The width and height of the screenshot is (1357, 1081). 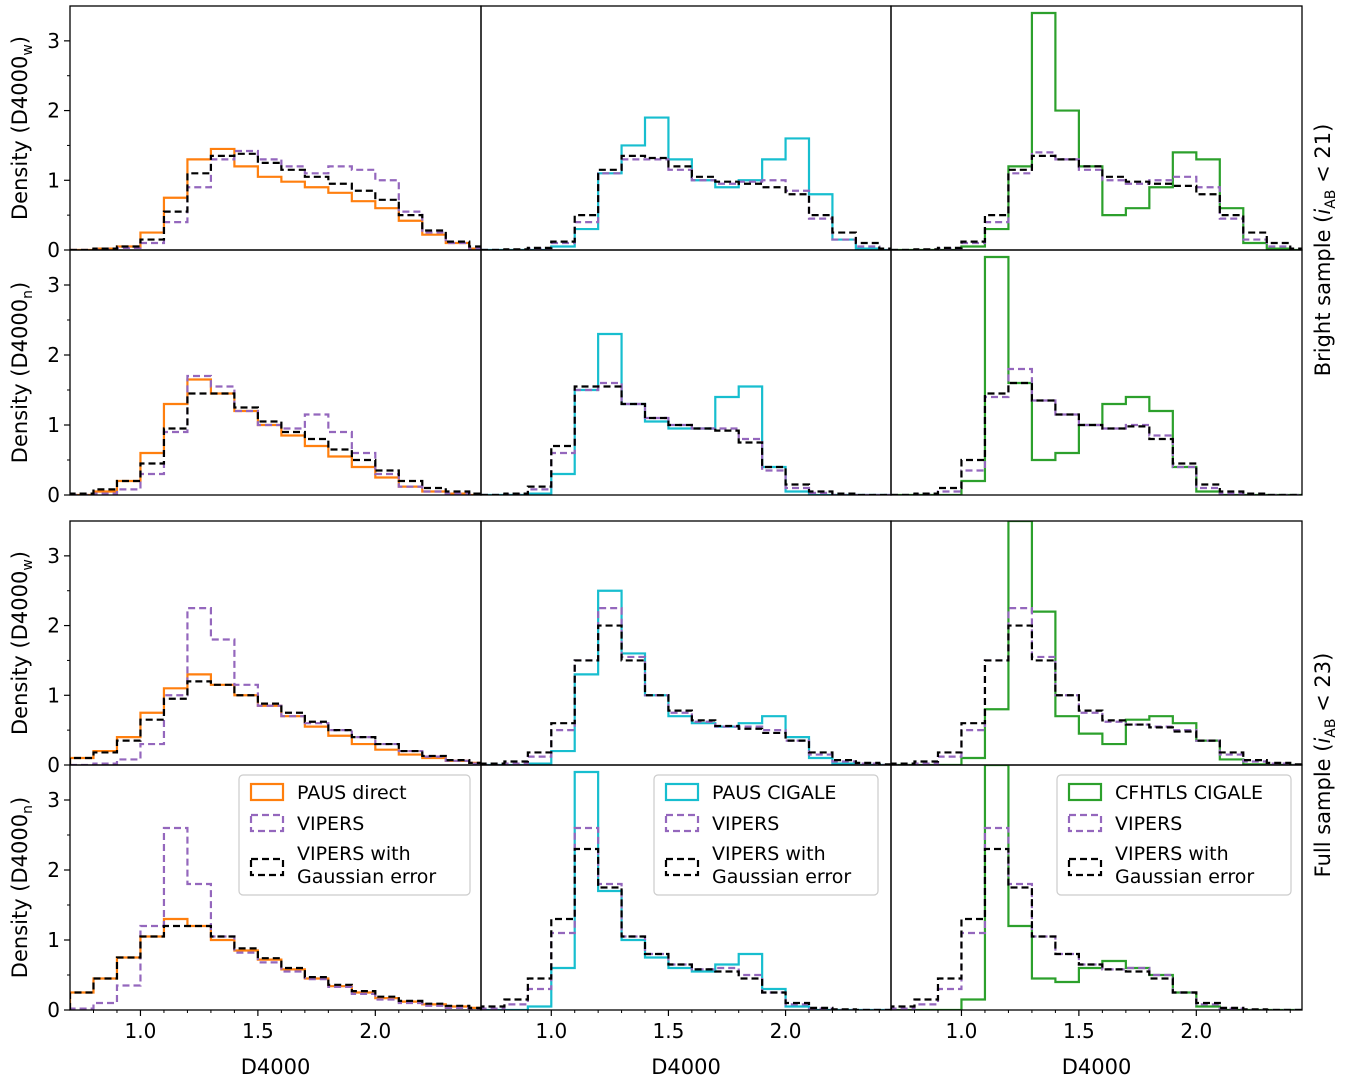 I want to click on panel-r3-c3, so click(x=1096, y=643).